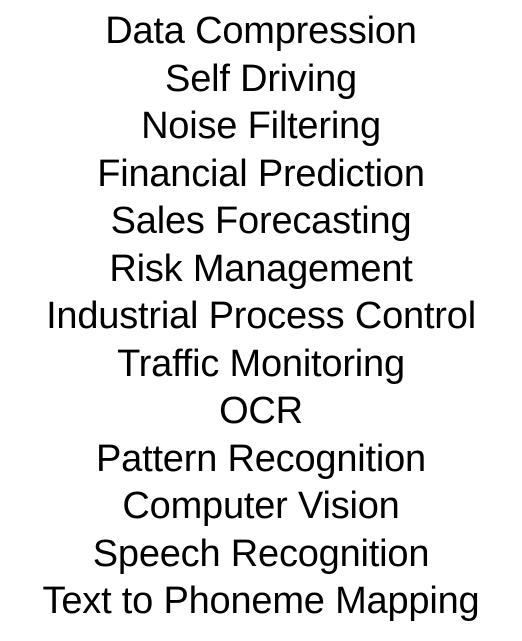  What do you see at coordinates (261, 553) in the screenshot?
I see `list-item: Speech Recognition` at bounding box center [261, 553].